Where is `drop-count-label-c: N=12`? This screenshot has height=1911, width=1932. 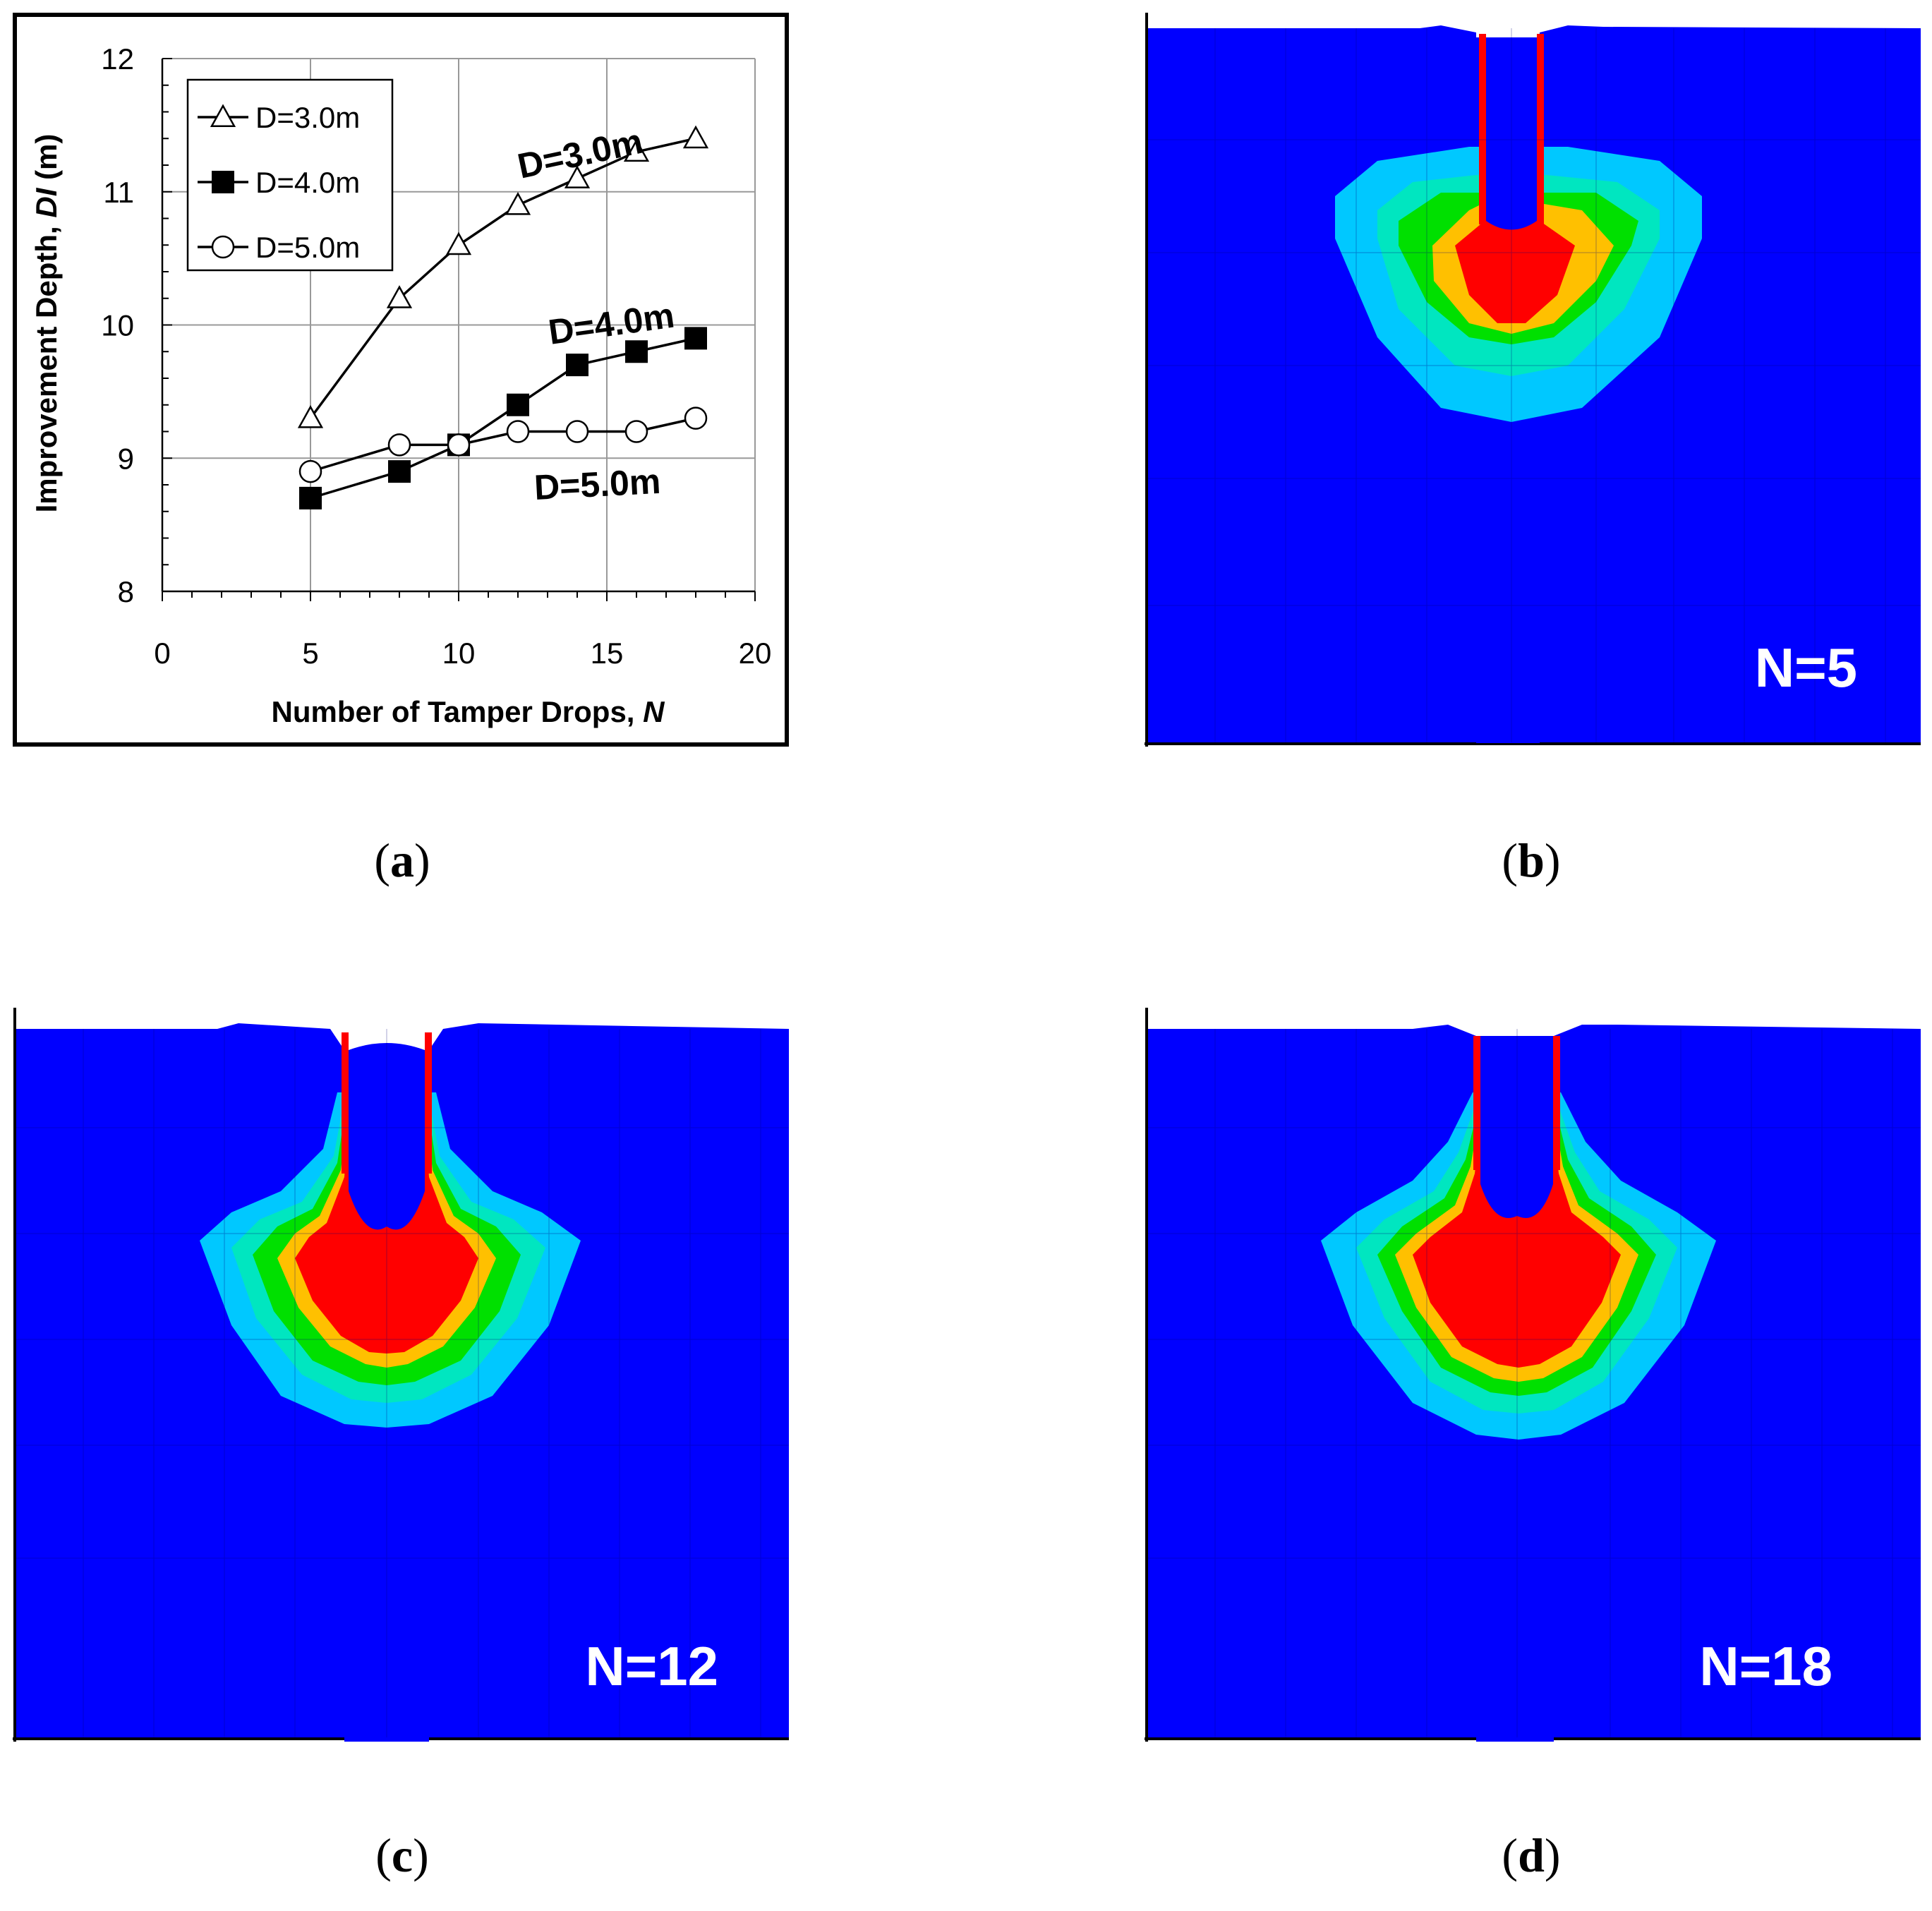 drop-count-label-c: N=12 is located at coordinates (651, 1666).